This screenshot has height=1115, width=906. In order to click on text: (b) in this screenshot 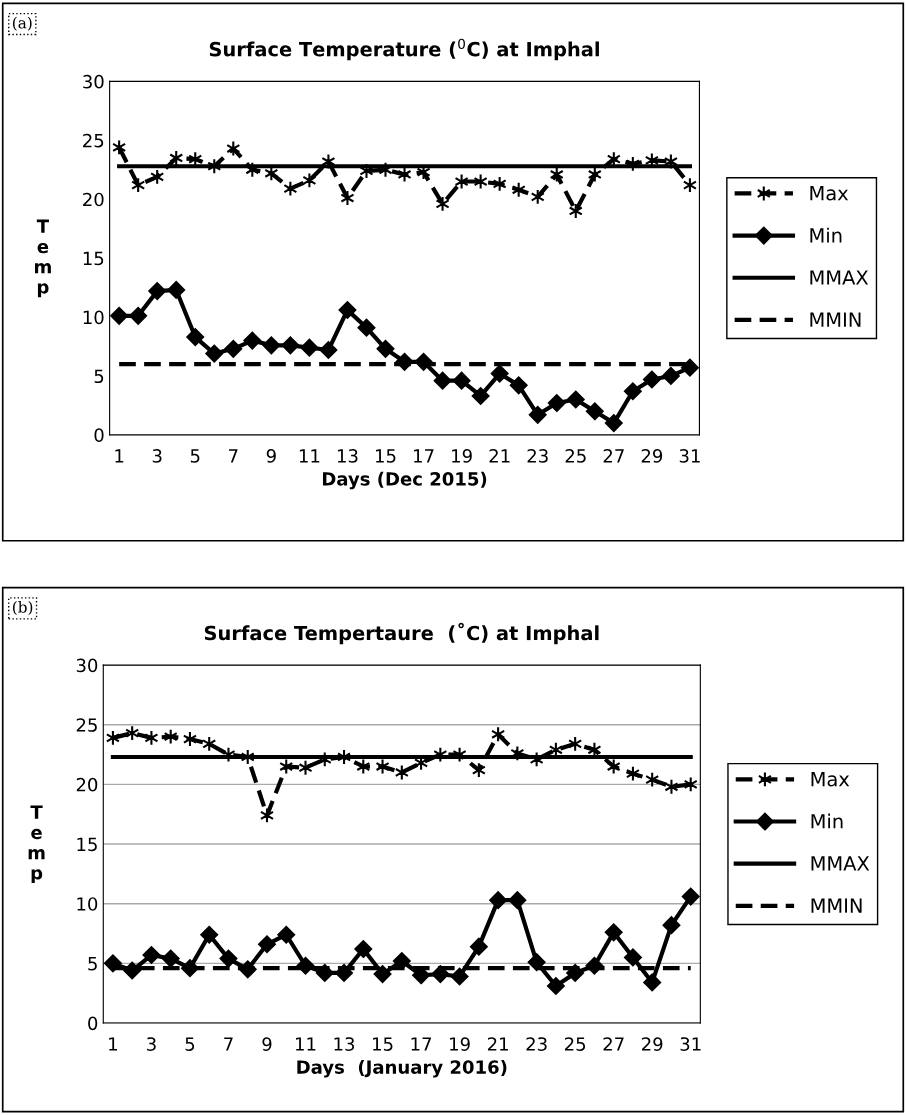, I will do `click(22, 607)`.